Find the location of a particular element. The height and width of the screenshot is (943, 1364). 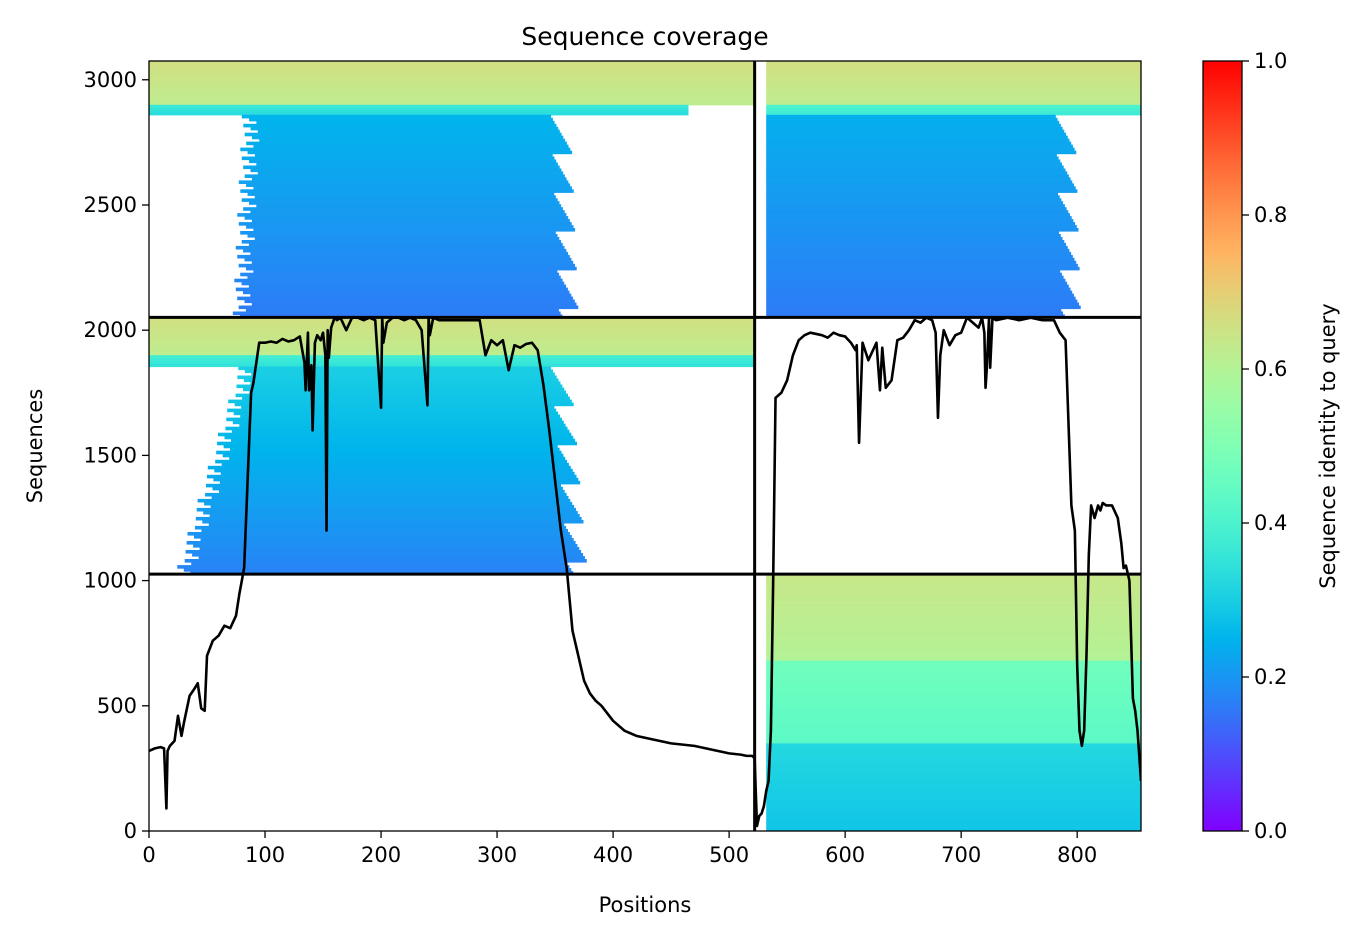

colorbar-tick-label: 0.8 is located at coordinates (1270, 215).